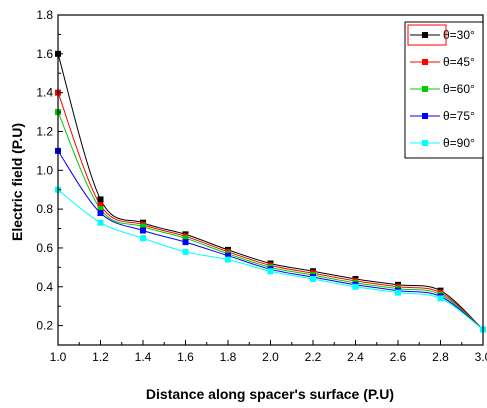  Describe the element at coordinates (44, 209) in the screenshot. I see `y-tick-label: 0.8` at that location.